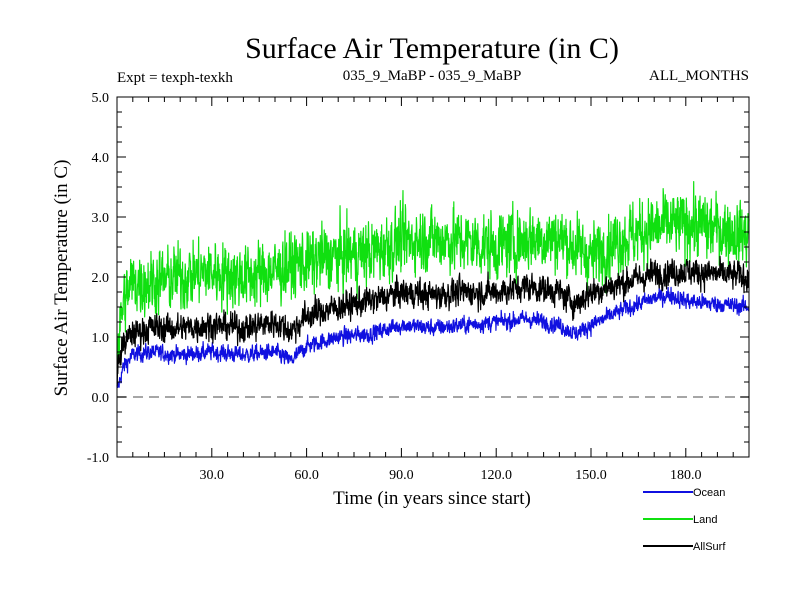  Describe the element at coordinates (101, 398) in the screenshot. I see `y-tick-label: 0.0` at that location.